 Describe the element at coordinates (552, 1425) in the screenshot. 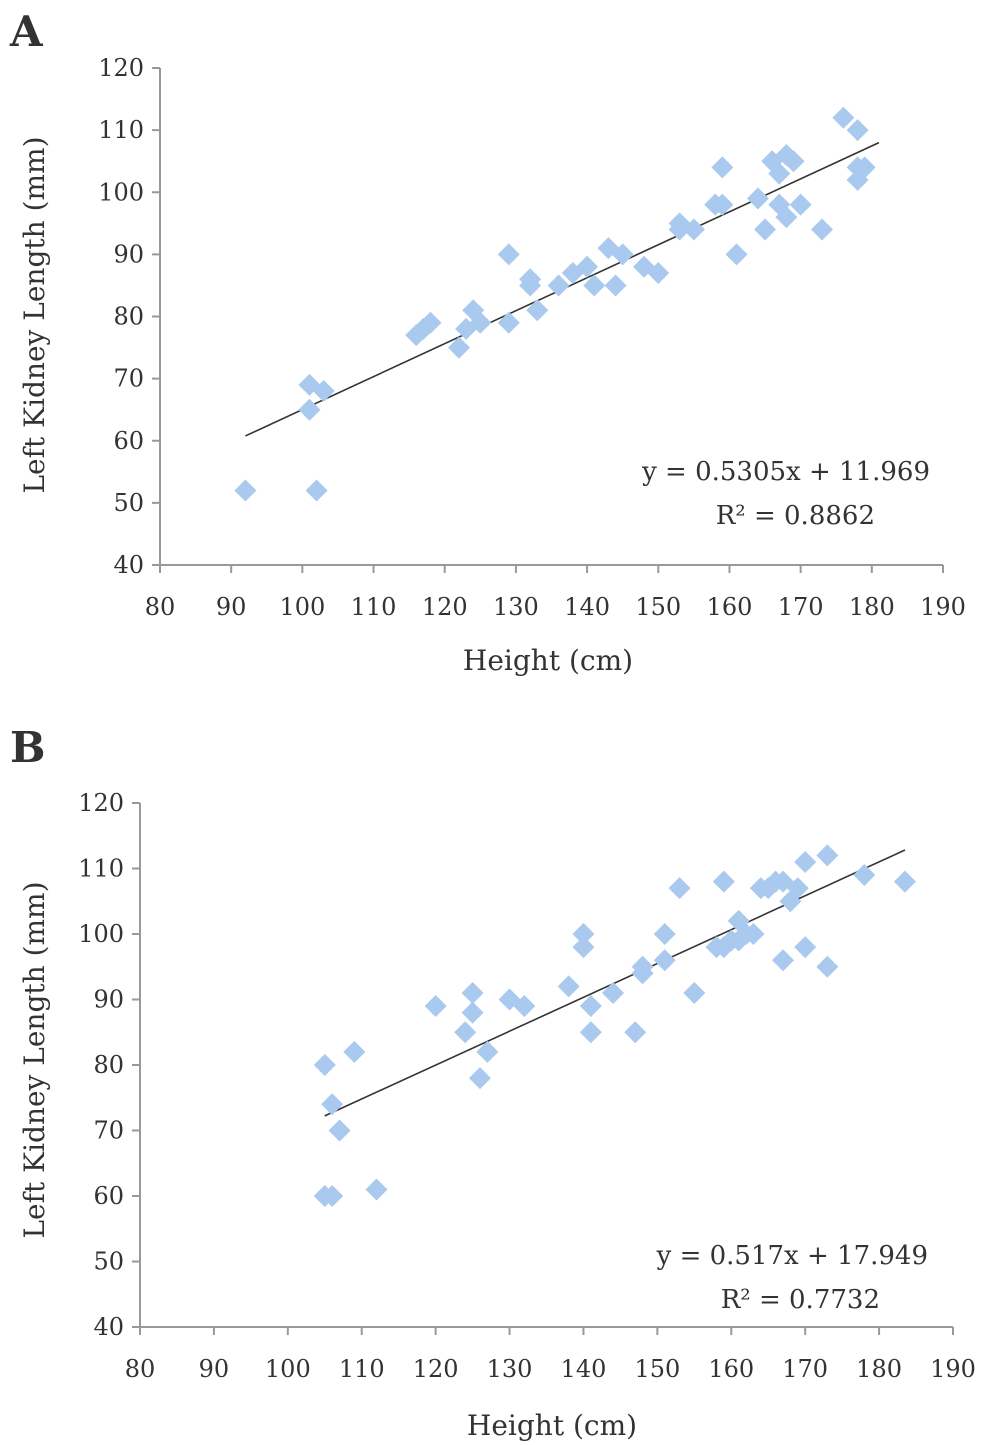

I see `x-axis-title-b: Height (cm)` at that location.